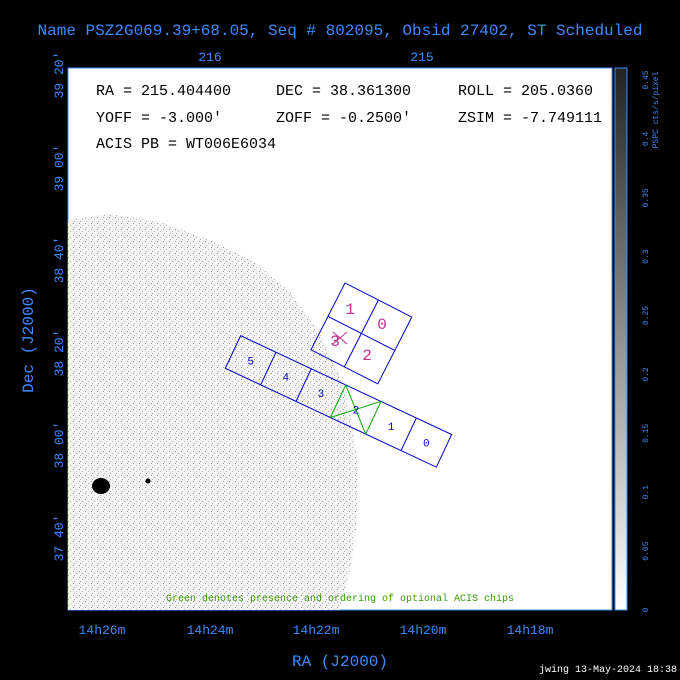 The height and width of the screenshot is (680, 680). Describe the element at coordinates (646, 256) in the screenshot. I see `colorbar-tick-label: 0.3` at that location.